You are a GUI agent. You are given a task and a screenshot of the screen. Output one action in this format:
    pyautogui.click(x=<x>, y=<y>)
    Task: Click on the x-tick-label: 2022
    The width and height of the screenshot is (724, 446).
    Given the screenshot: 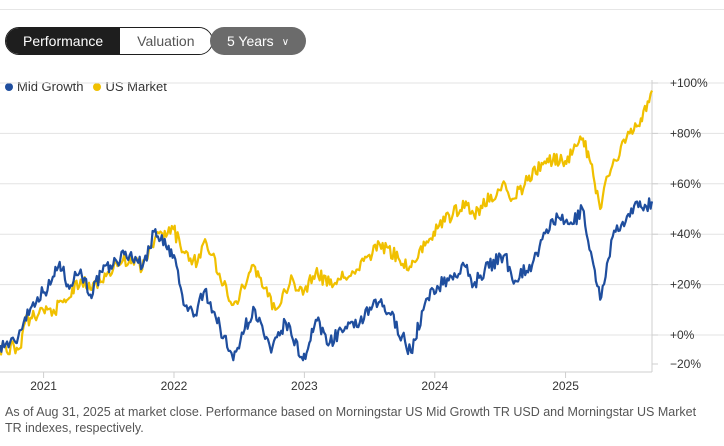 What is the action you would take?
    pyautogui.click(x=174, y=386)
    